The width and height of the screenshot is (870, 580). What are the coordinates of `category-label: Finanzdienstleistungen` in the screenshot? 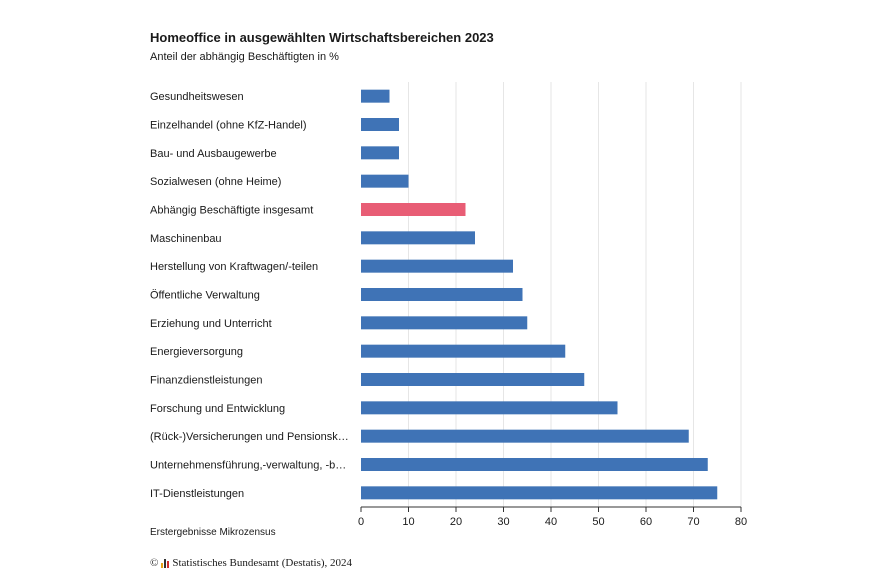 It's located at (206, 381).